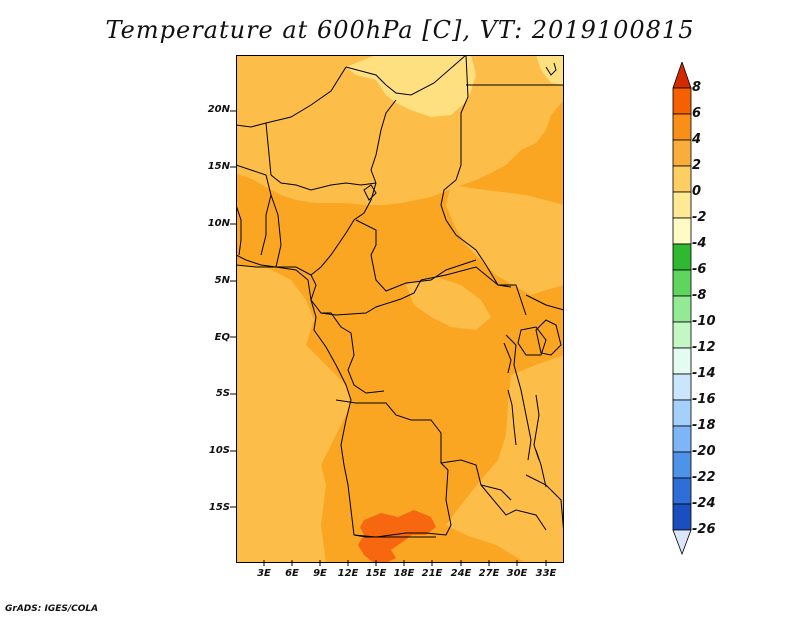 Image resolution: width=800 pixels, height=618 pixels. I want to click on colorbar-label: -20, so click(704, 451).